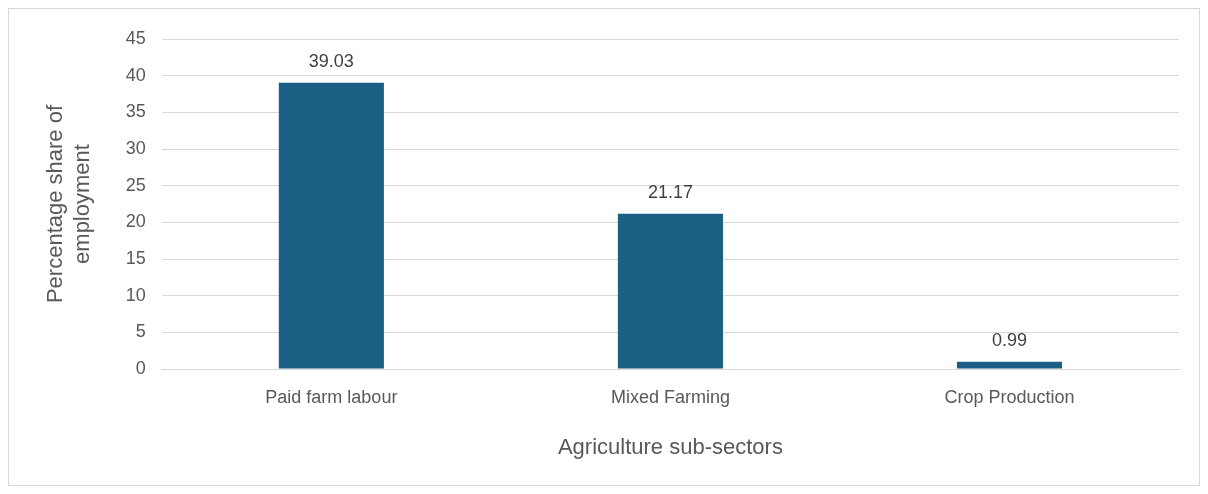  What do you see at coordinates (135, 147) in the screenshot?
I see `y-tick-label: 30` at bounding box center [135, 147].